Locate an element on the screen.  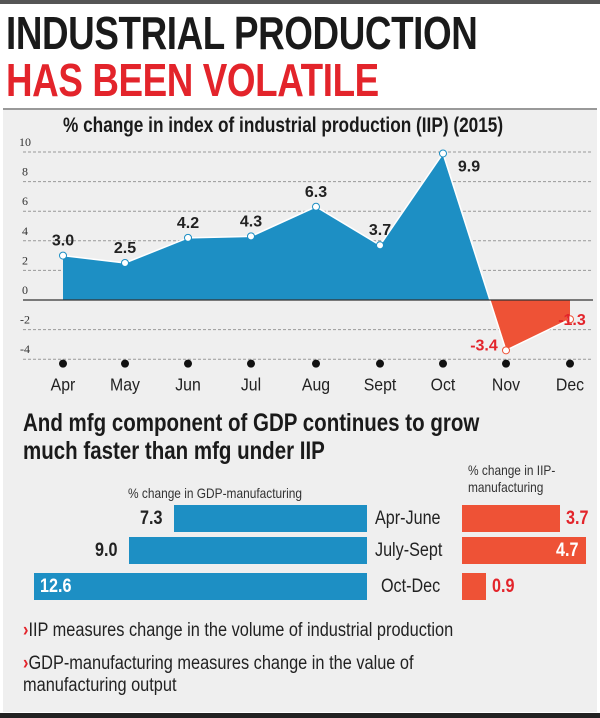
data-label: 6.3 is located at coordinates (316, 192).